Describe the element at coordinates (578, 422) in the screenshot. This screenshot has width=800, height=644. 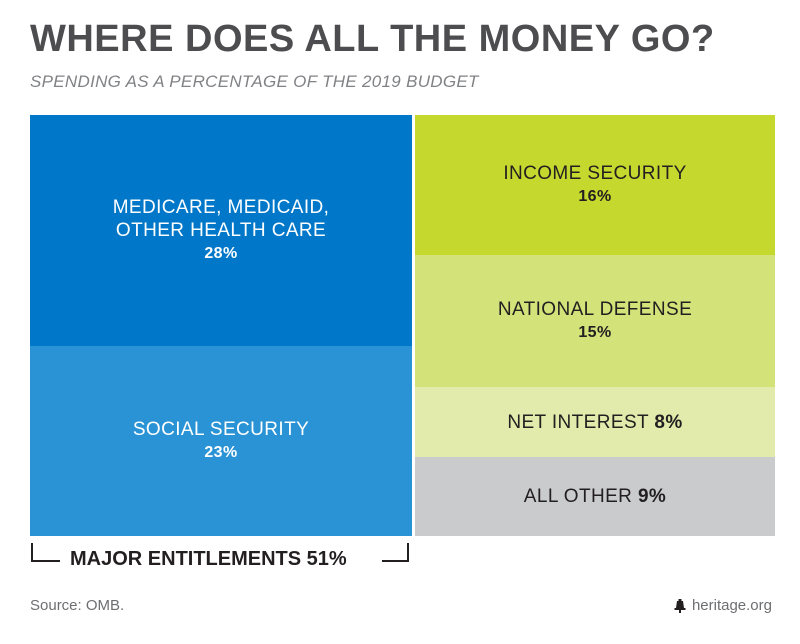
I see `cell-label: NET INTEREST` at that location.